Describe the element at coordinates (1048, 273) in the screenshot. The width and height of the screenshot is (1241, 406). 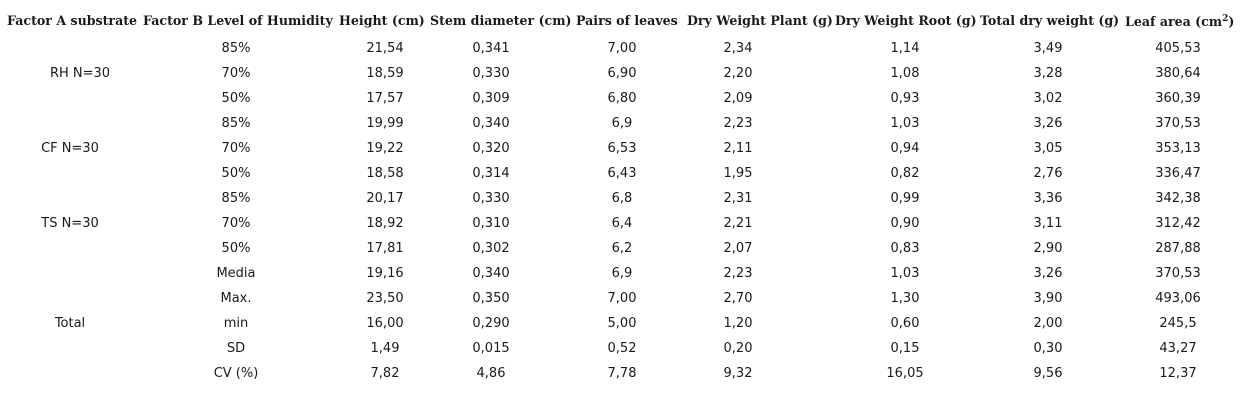
I see `cell-total-dry-weight: 3,26` at that location.